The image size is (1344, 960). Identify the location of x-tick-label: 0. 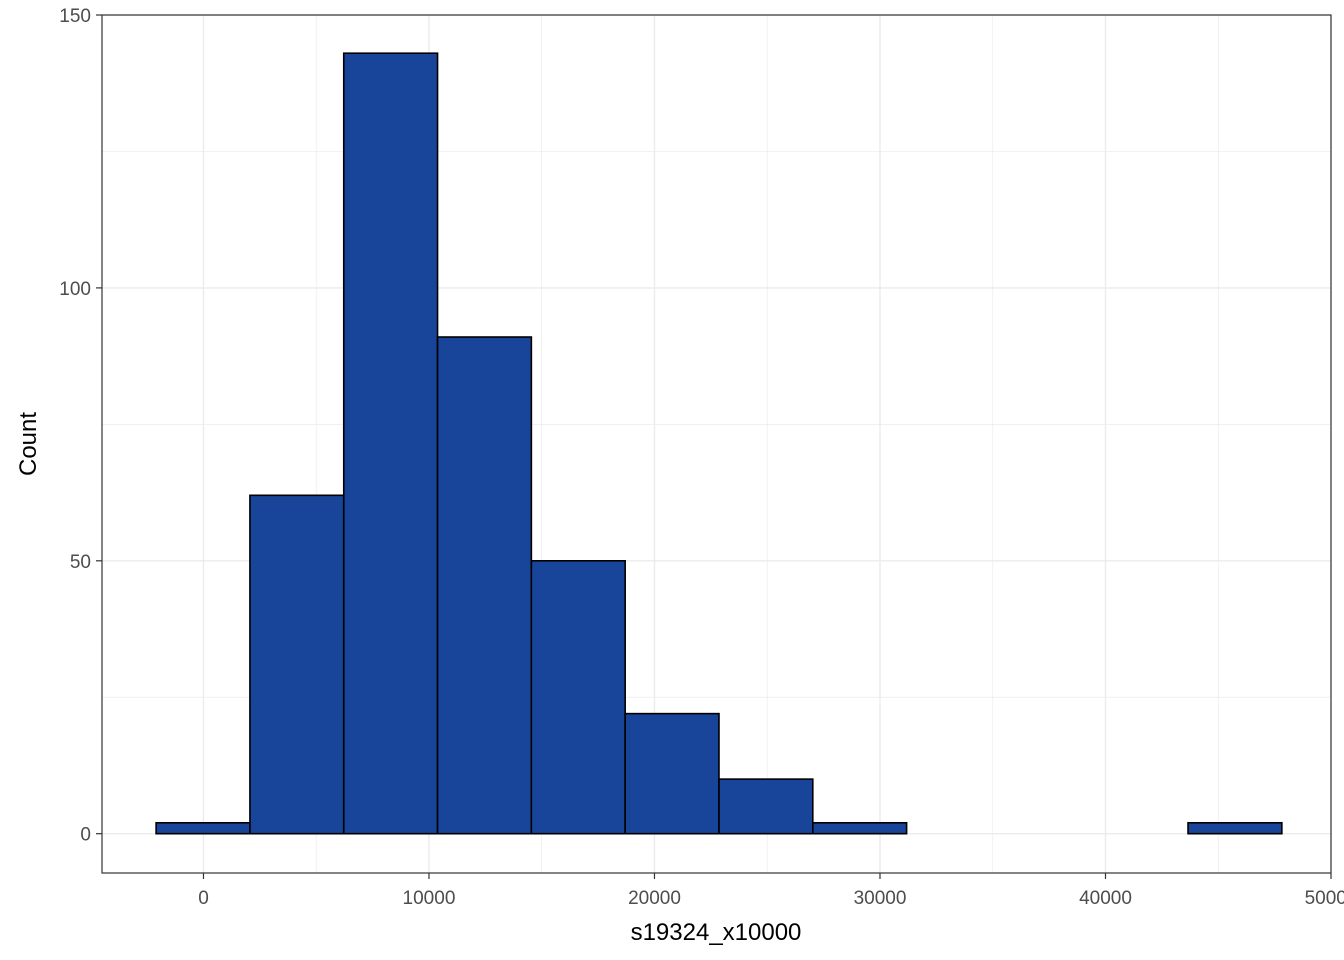
(203, 898).